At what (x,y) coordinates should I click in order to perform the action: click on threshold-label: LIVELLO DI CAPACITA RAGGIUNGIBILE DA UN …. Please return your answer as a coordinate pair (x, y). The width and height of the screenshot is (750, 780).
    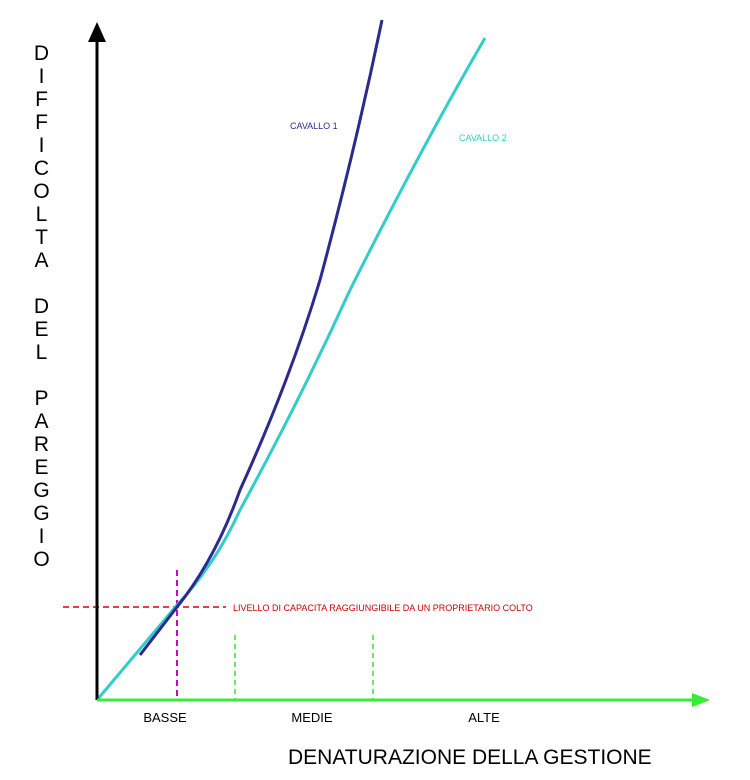
    Looking at the image, I should click on (383, 608).